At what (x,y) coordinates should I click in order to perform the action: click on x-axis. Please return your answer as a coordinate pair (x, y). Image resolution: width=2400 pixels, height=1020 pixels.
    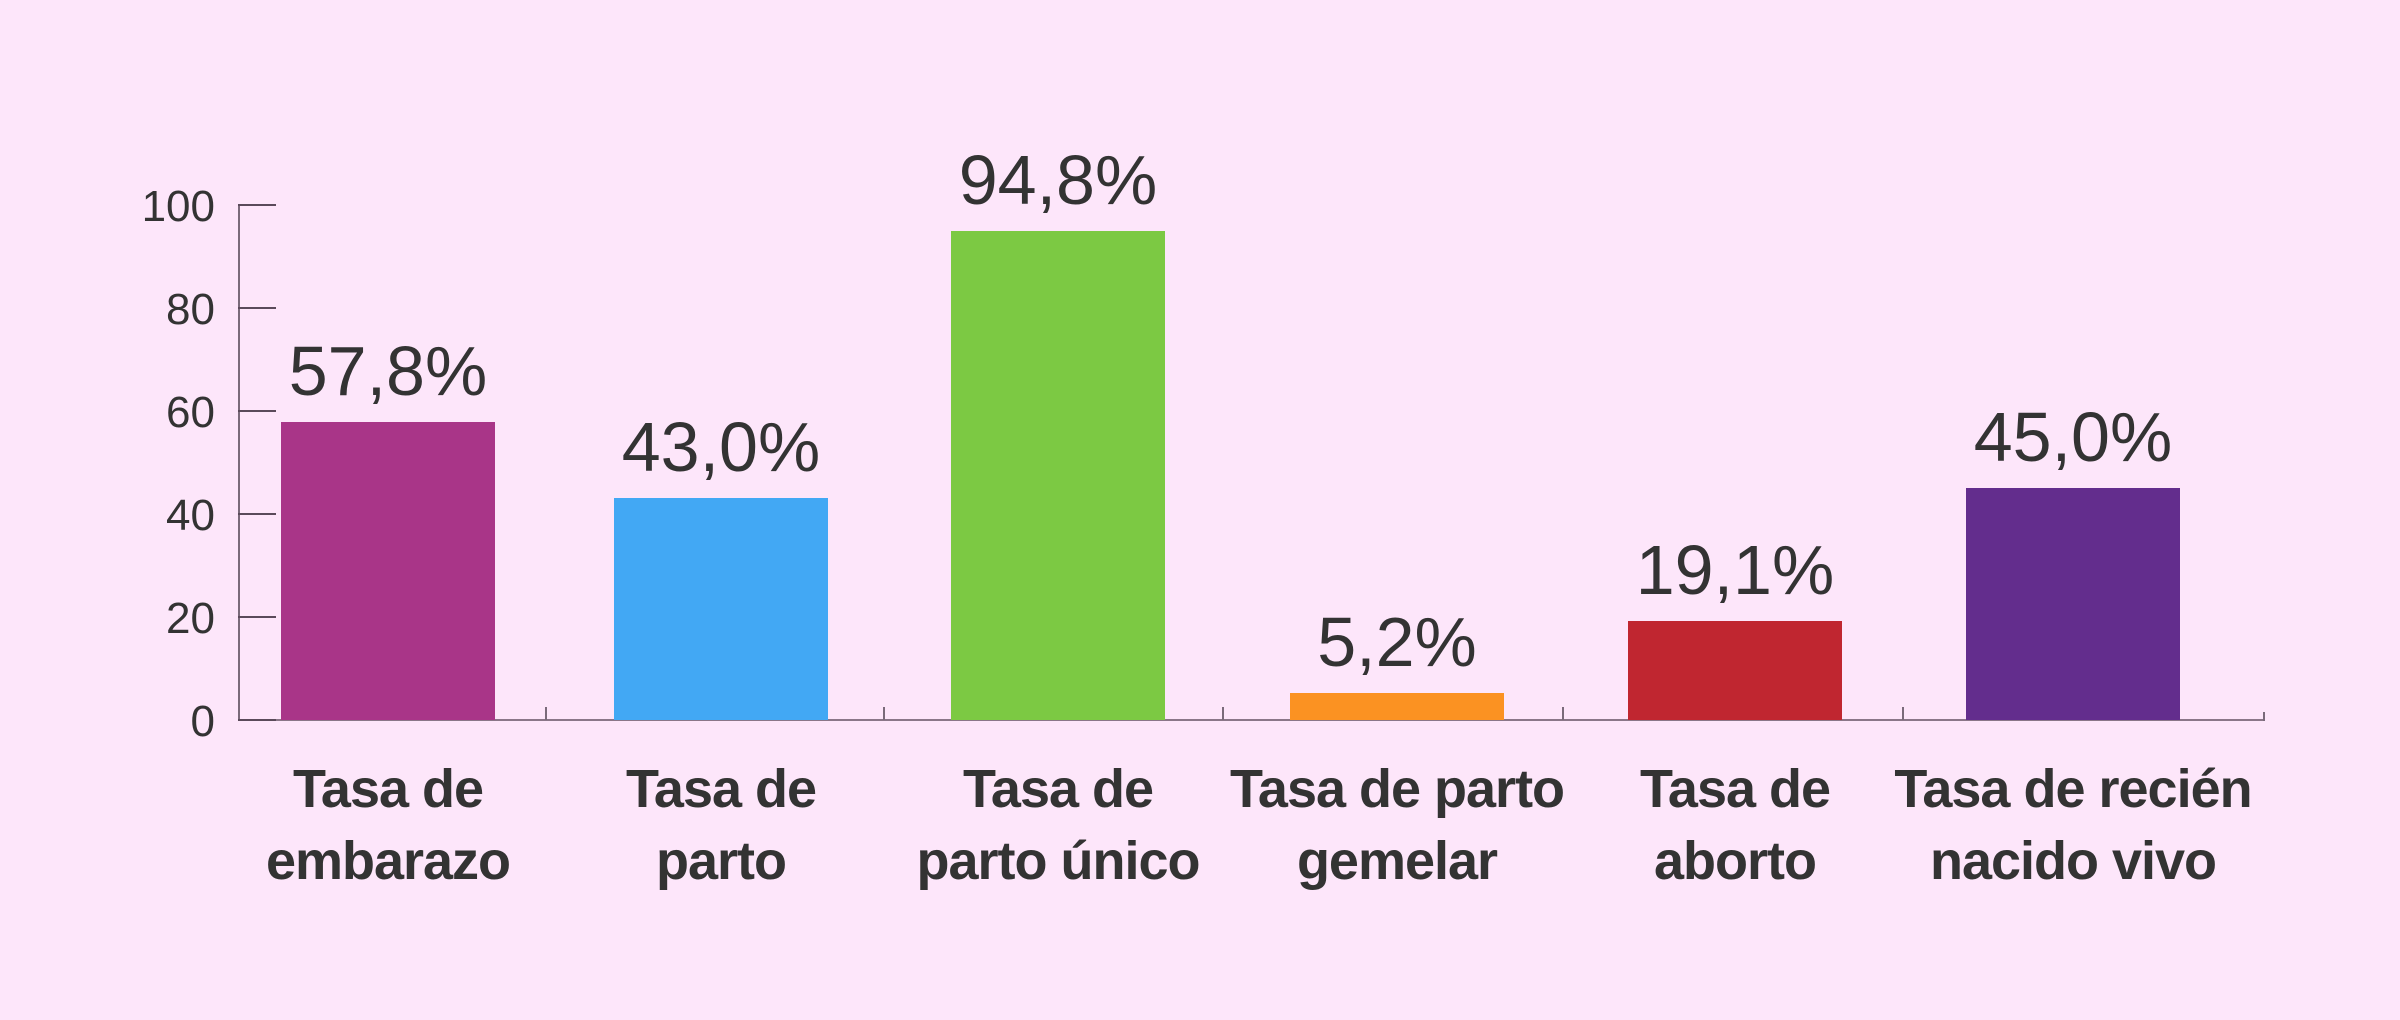
    Looking at the image, I should click on (1251, 720).